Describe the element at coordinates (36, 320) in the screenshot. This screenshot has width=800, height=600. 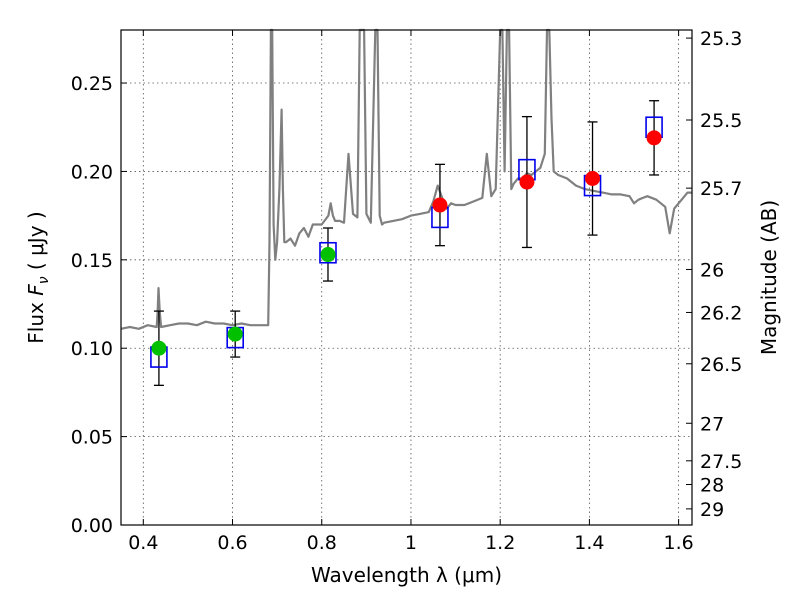
I see `y-axis-label-prefix: Flux` at that location.